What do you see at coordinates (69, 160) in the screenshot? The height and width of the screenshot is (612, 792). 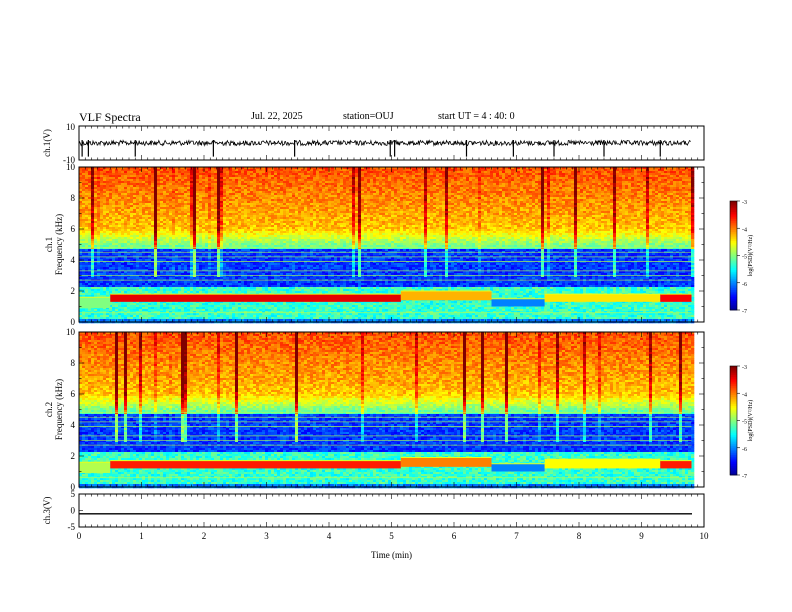 I see `y-tick-label: -10` at bounding box center [69, 160].